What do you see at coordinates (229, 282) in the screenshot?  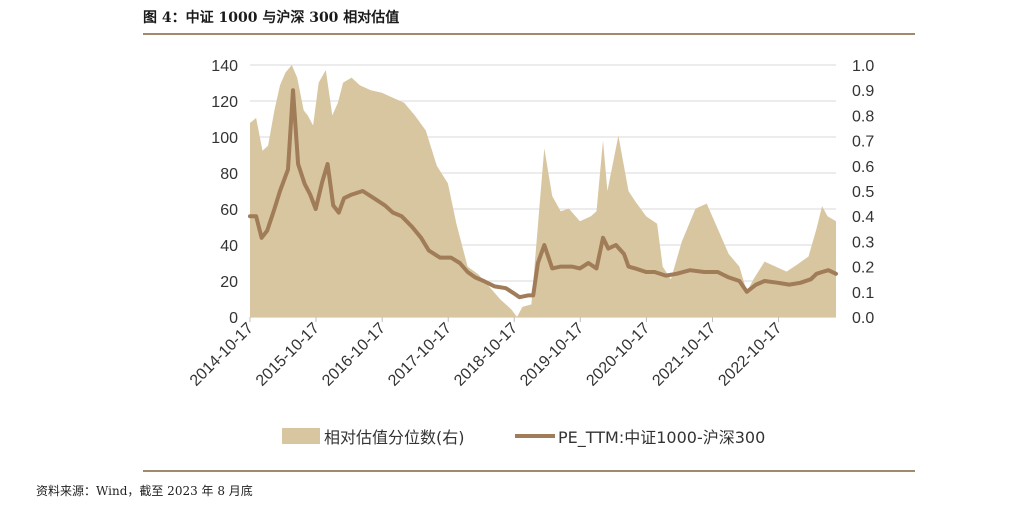 I see `y-left-tick: 20` at bounding box center [229, 282].